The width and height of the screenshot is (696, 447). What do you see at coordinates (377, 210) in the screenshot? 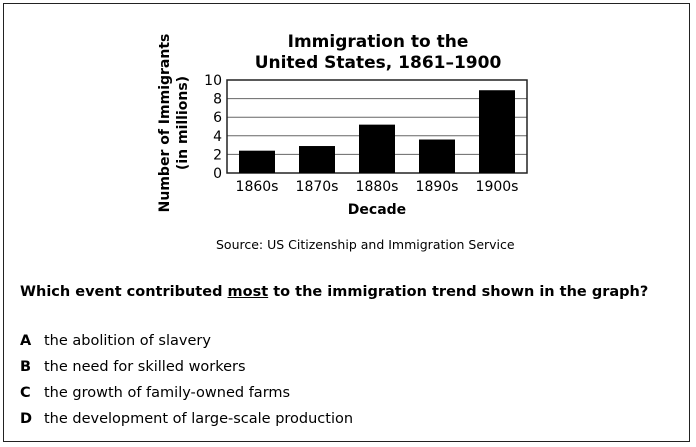
I see `x-axis-label: Decade` at bounding box center [377, 210].